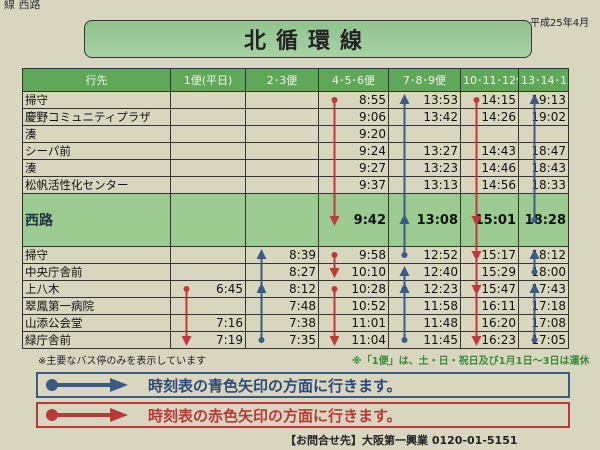 This screenshot has height=450, width=600. I want to click on legend-red: 時刻表の赤色矢印の方面に行きます。, so click(303, 415).